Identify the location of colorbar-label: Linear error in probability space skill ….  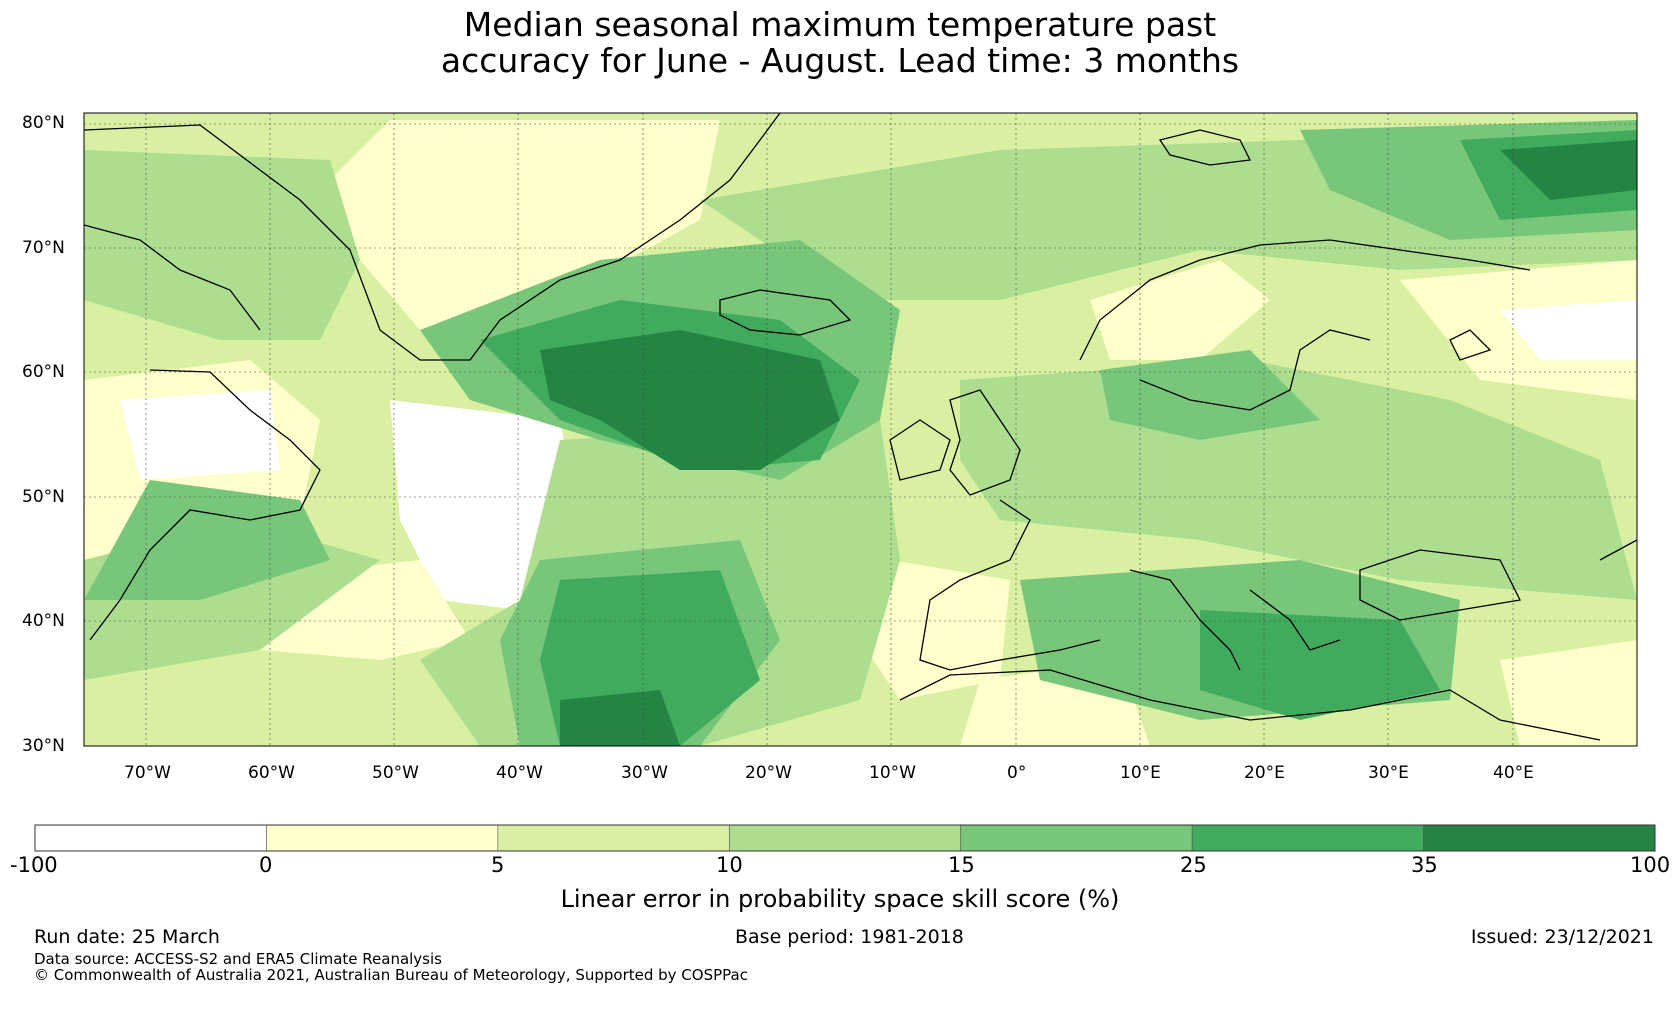
(840, 899).